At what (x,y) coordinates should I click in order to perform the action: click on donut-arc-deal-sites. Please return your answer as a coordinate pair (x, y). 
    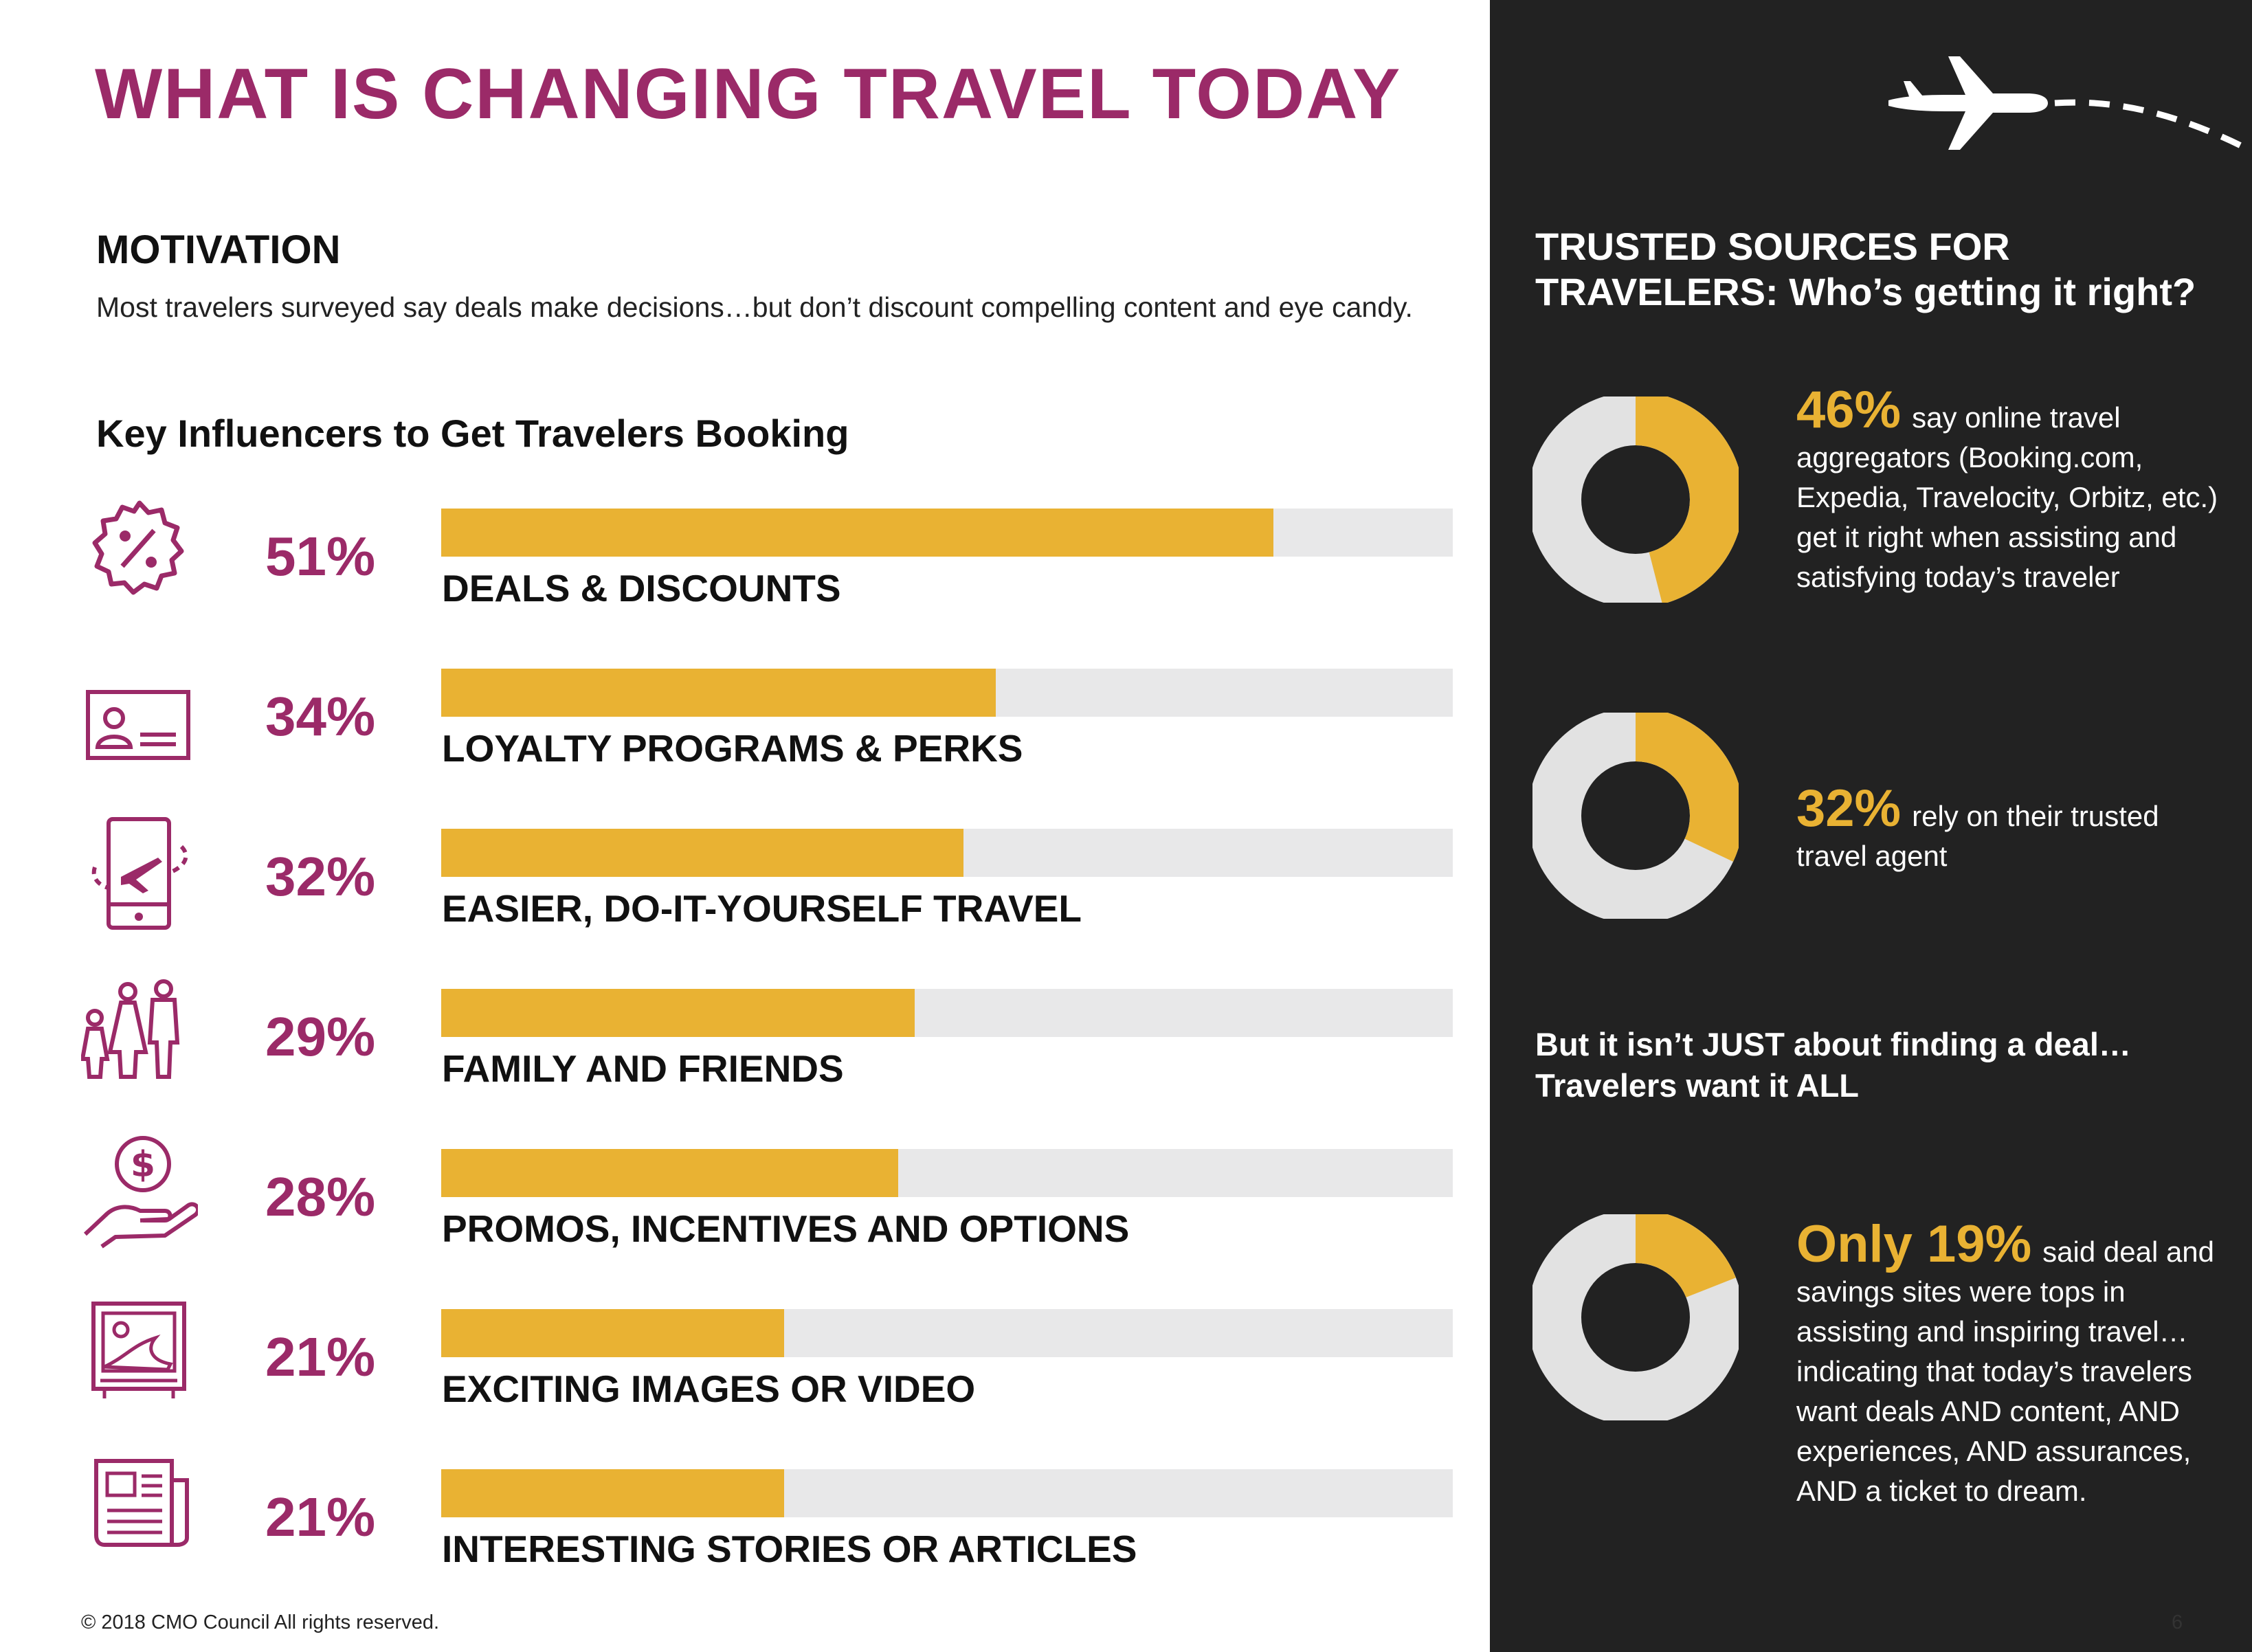
    Looking at the image, I should click on (1685, 1256).